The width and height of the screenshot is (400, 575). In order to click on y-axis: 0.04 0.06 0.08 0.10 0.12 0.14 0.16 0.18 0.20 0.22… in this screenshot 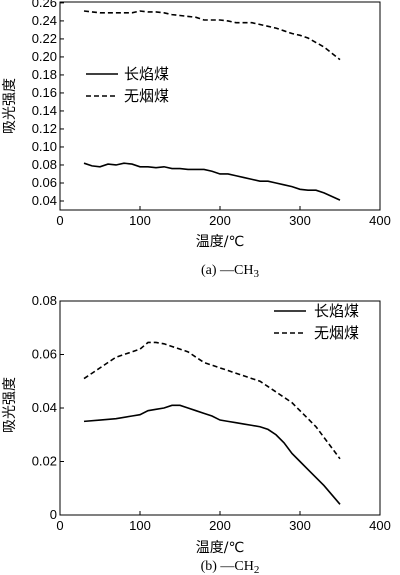, I will do `click(48, 104)`.